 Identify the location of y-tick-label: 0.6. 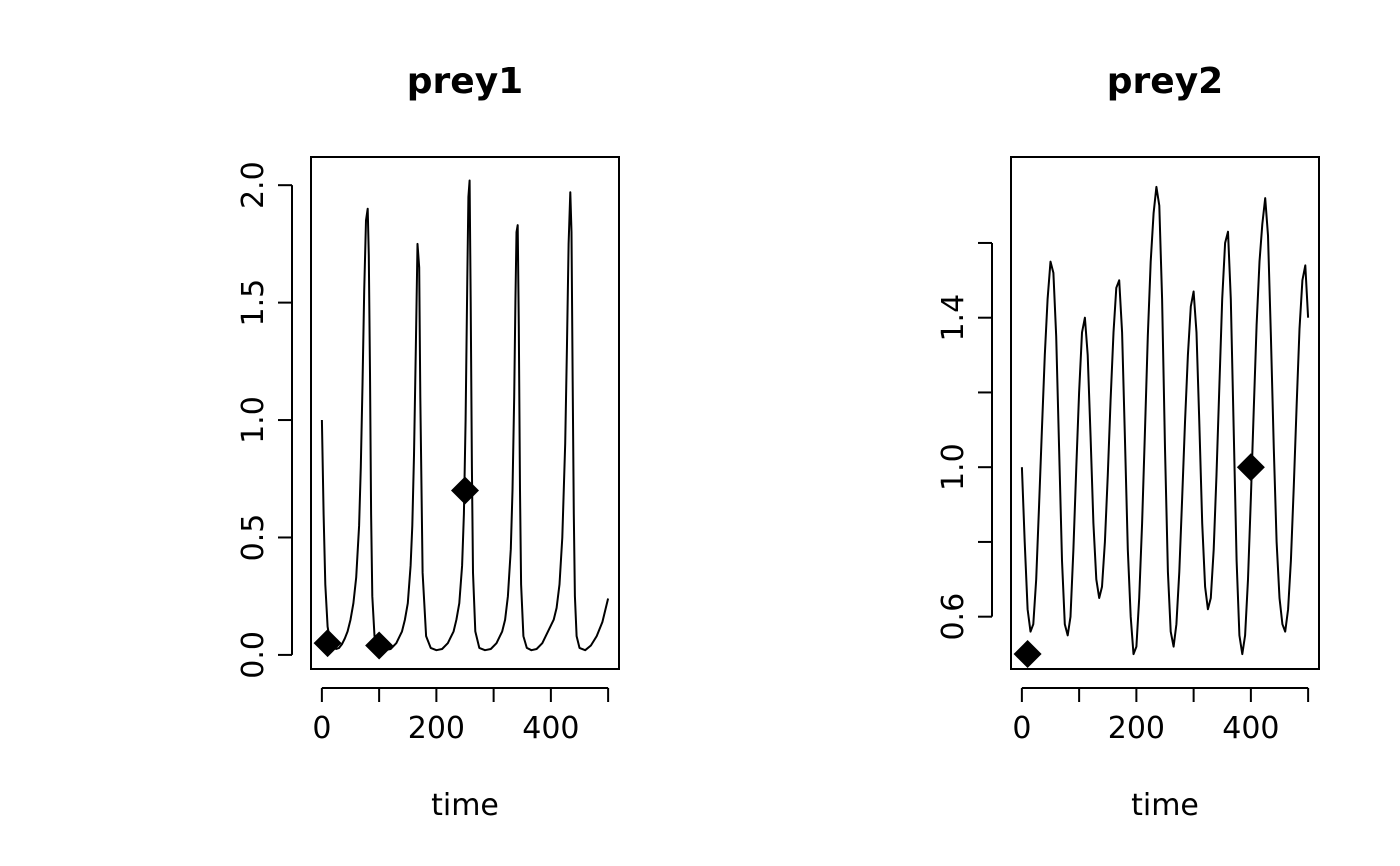
(953, 617).